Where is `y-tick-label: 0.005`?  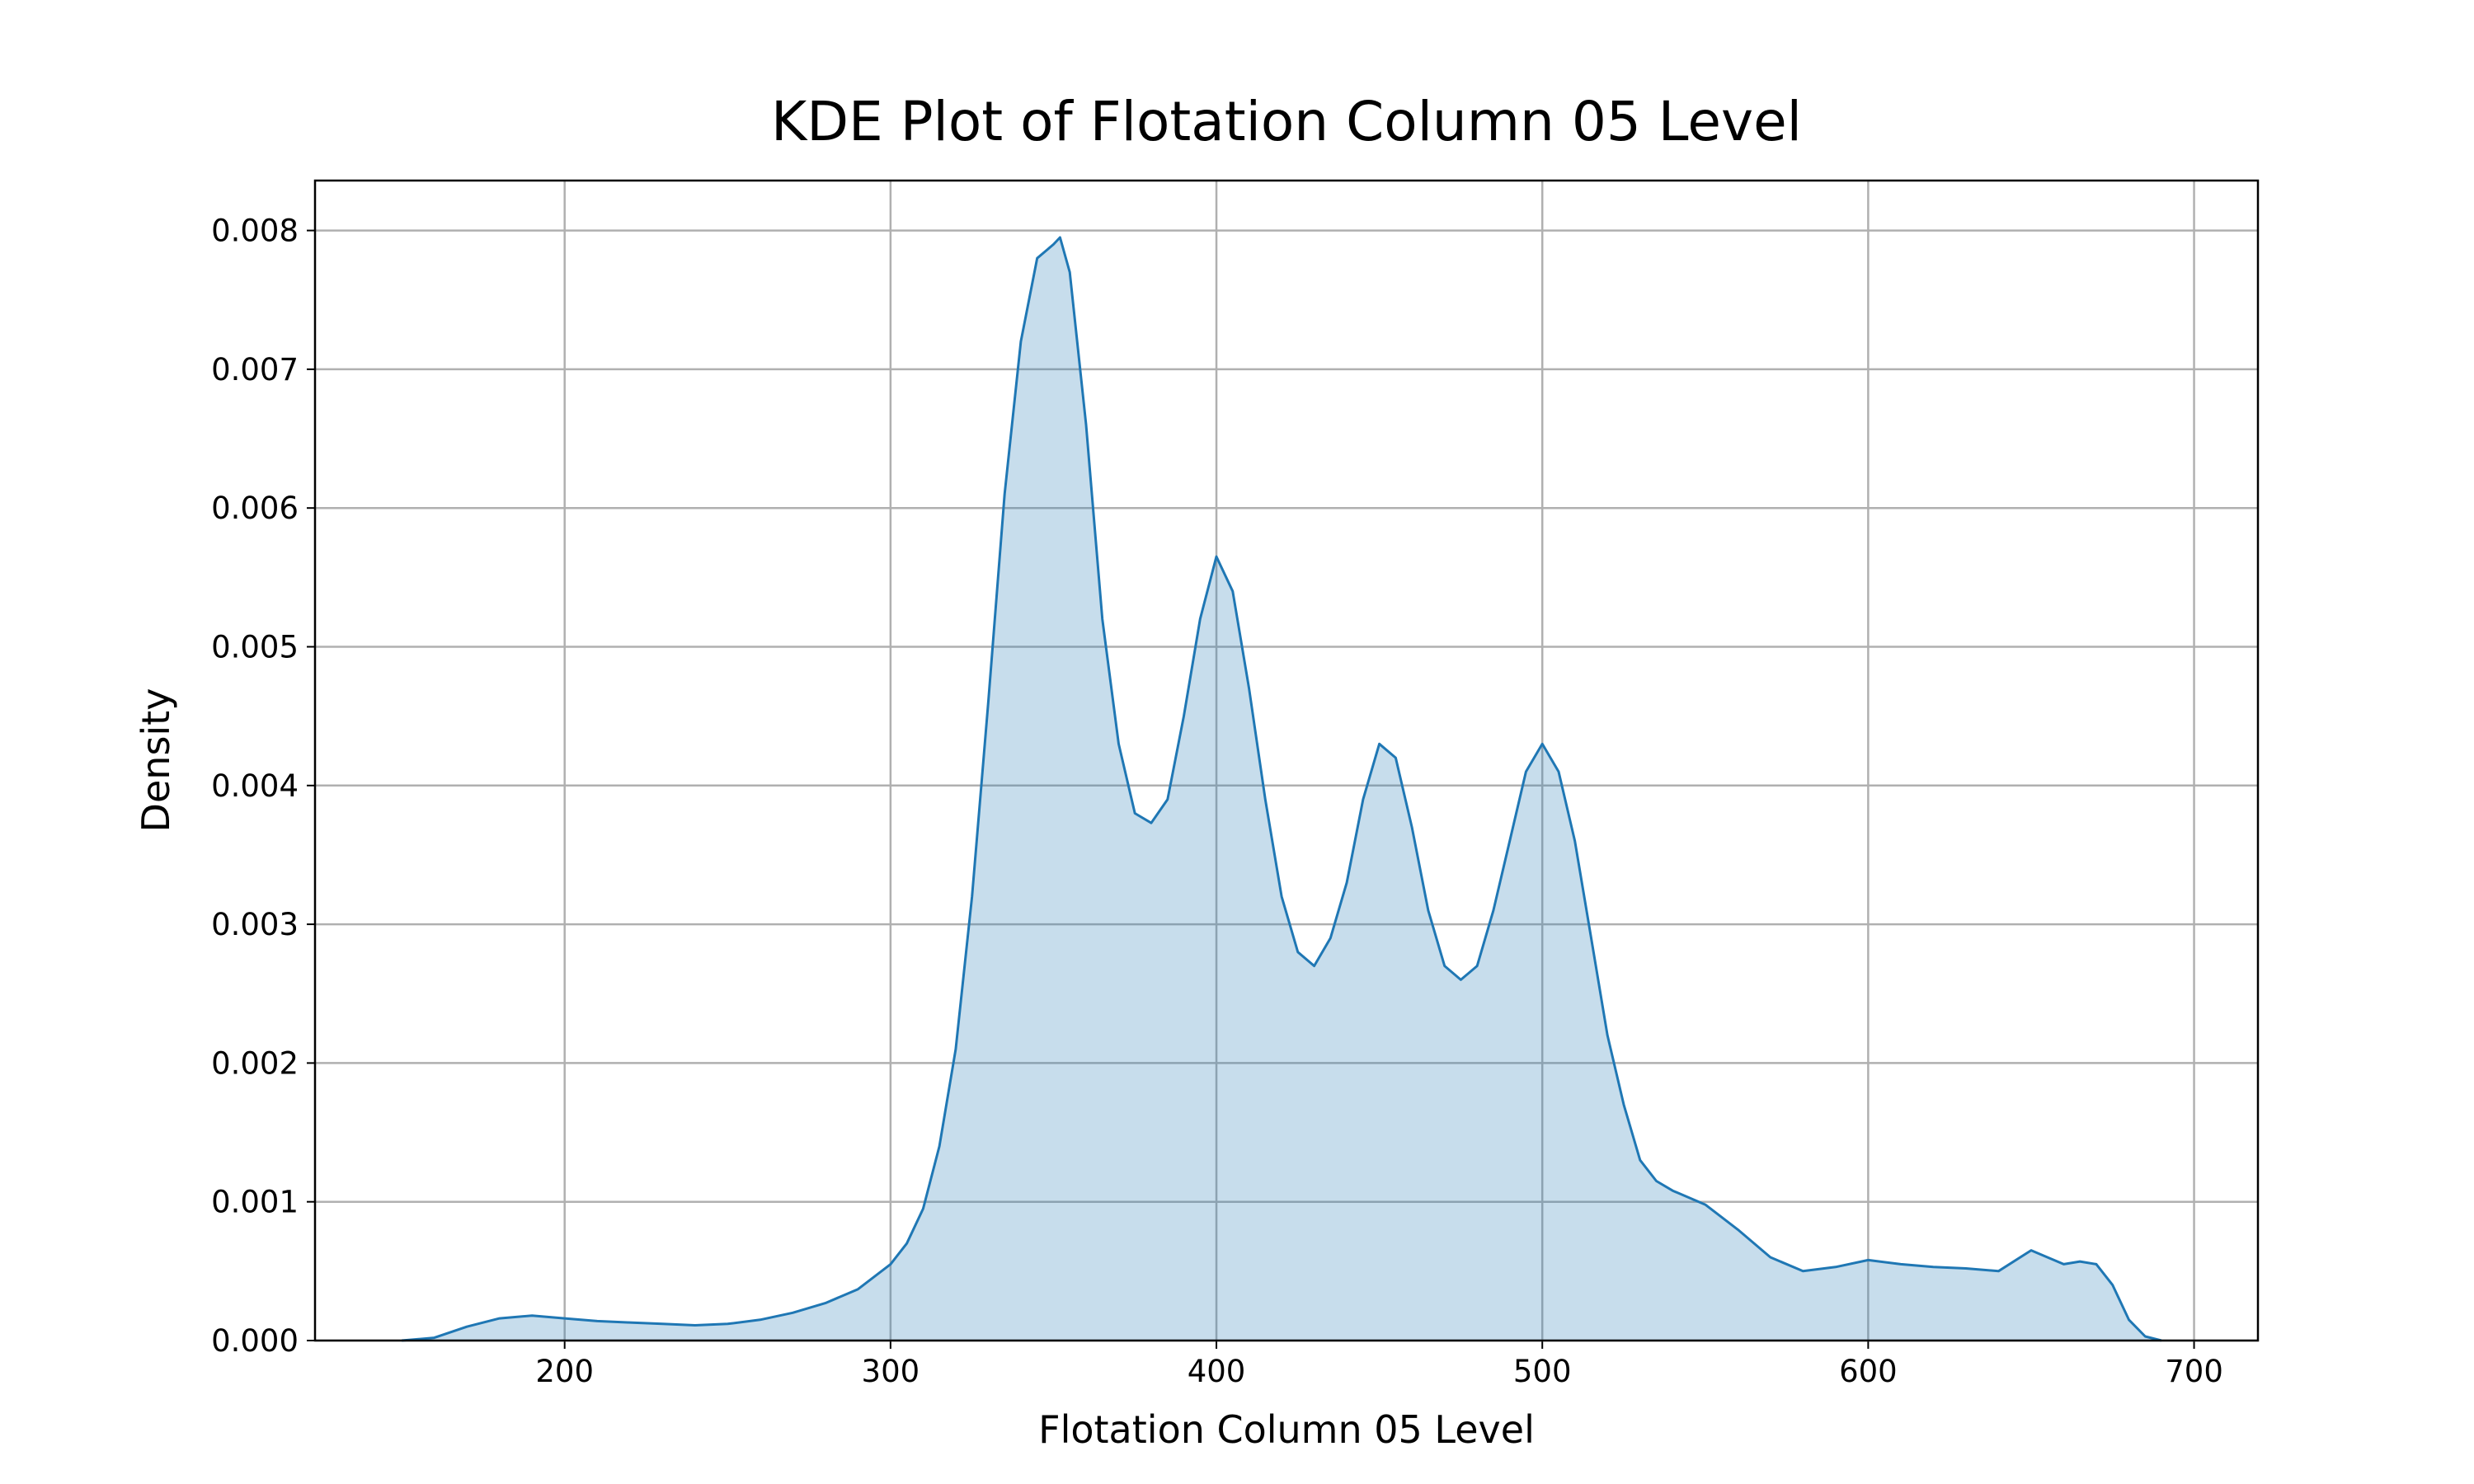
y-tick-label: 0.005 is located at coordinates (255, 647).